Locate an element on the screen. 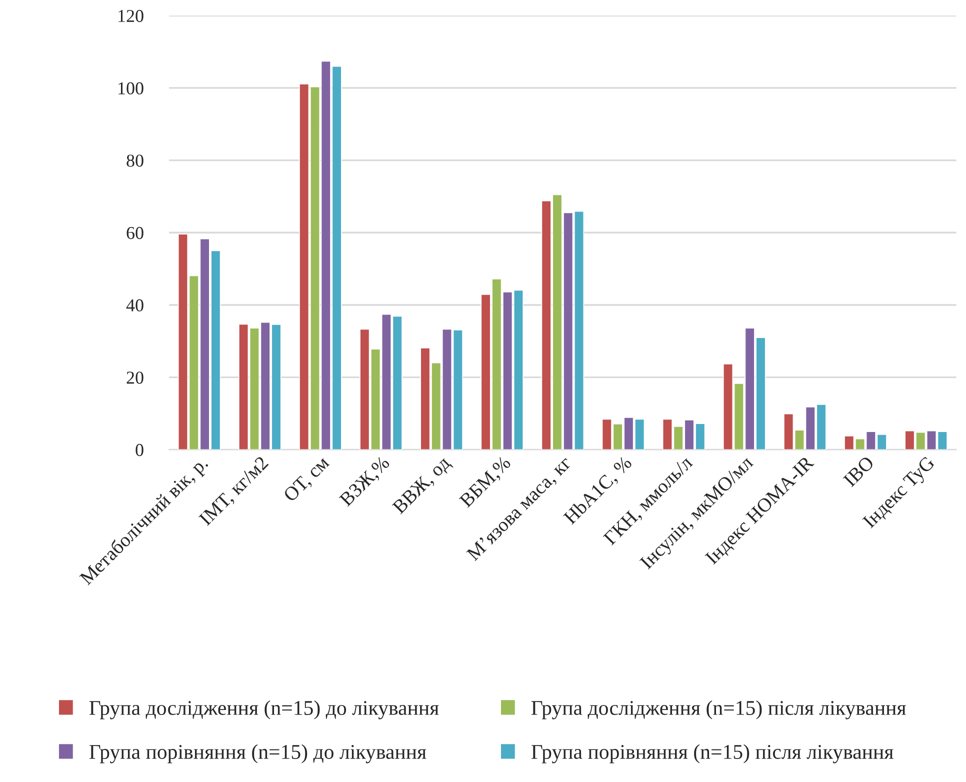 Image resolution: width=966 pixels, height=782 pixels. y-tick-label: 120 is located at coordinates (131, 16).